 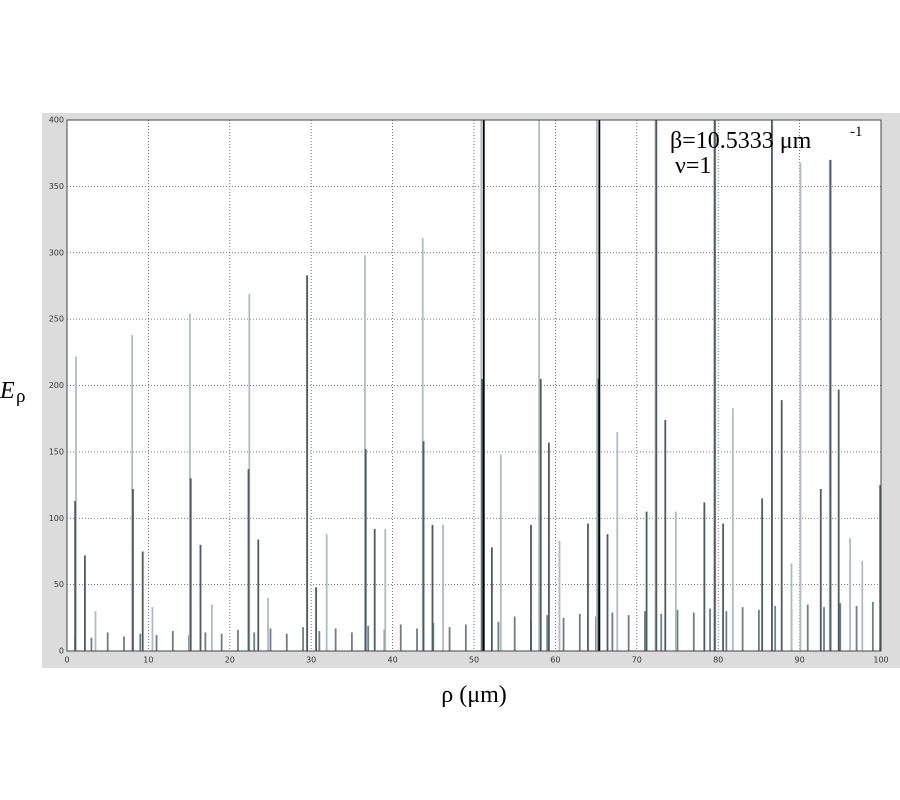 I want to click on y-tick-label: 0, so click(x=61, y=651).